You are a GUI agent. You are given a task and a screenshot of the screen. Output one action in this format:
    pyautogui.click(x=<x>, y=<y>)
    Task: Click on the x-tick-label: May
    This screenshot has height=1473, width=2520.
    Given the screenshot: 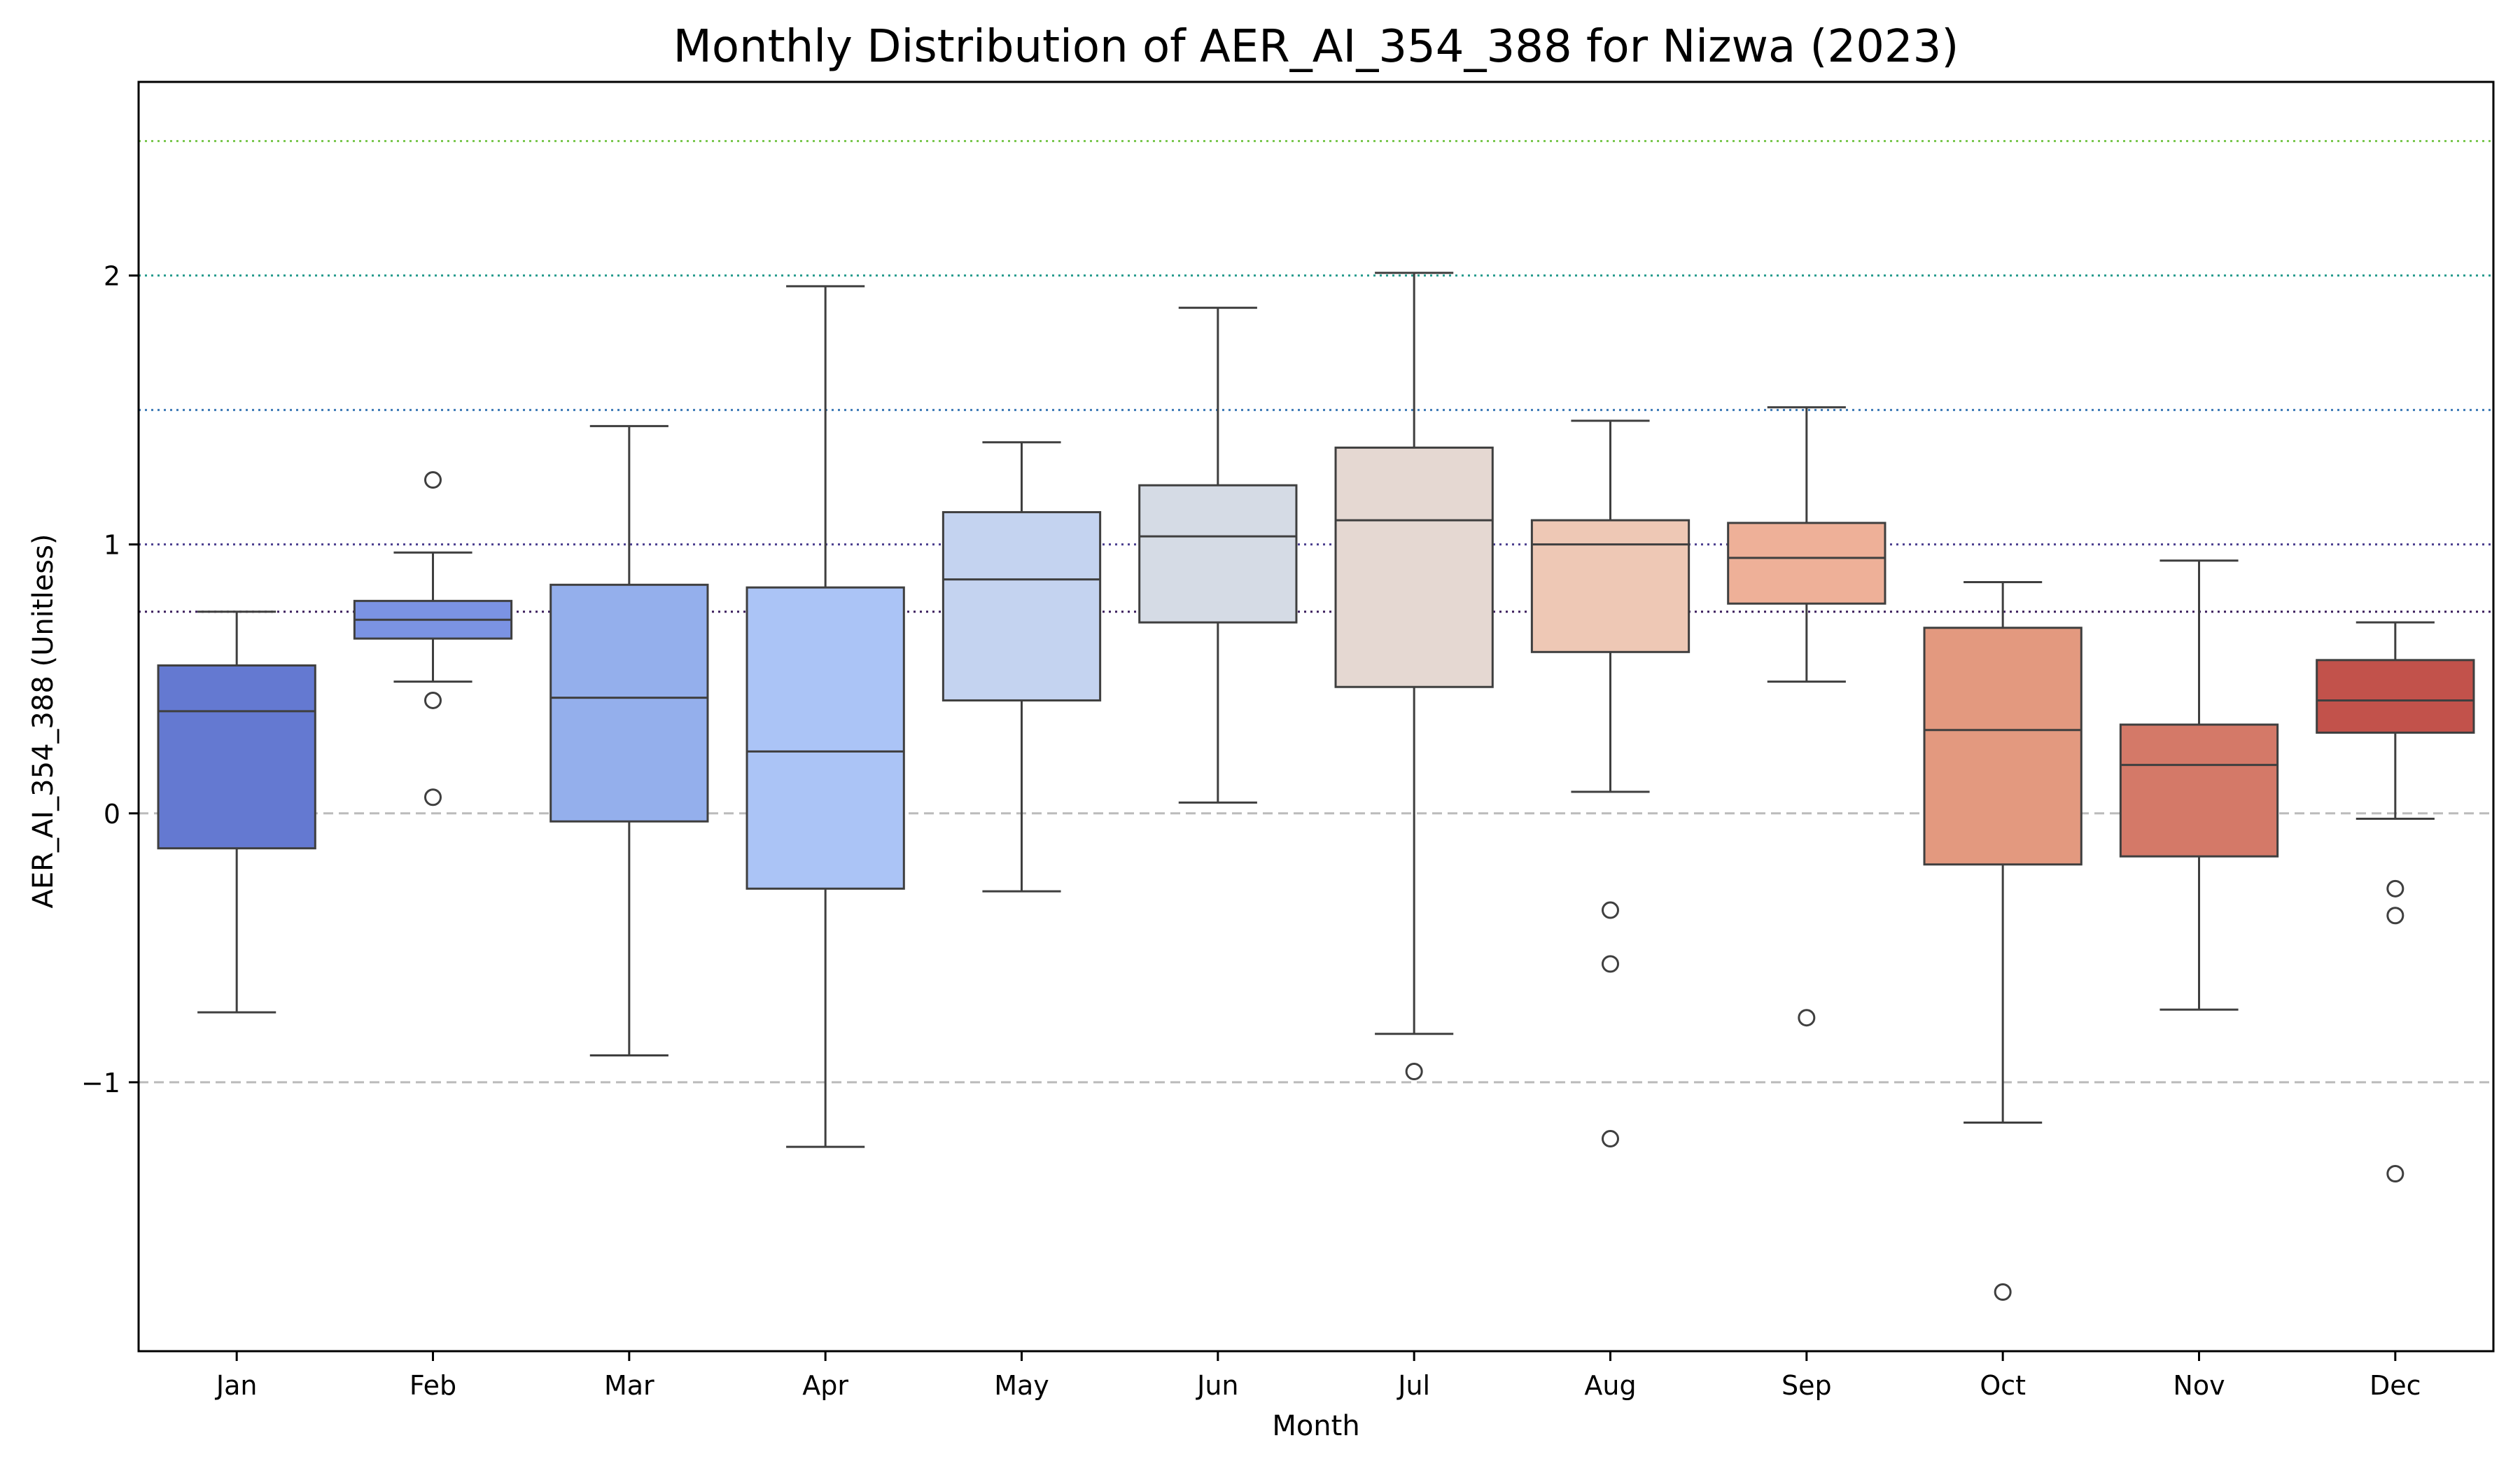 What is the action you would take?
    pyautogui.click(x=1021, y=1385)
    